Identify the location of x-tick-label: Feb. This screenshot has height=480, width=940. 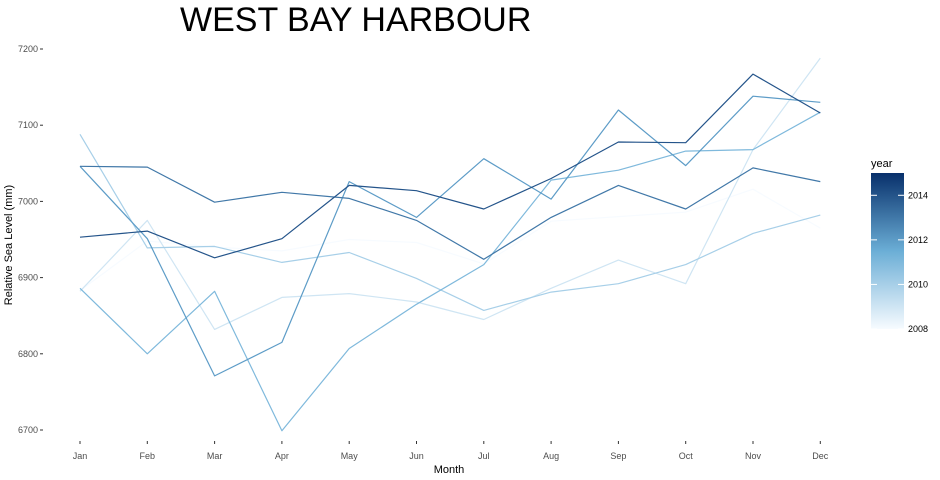
(148, 456).